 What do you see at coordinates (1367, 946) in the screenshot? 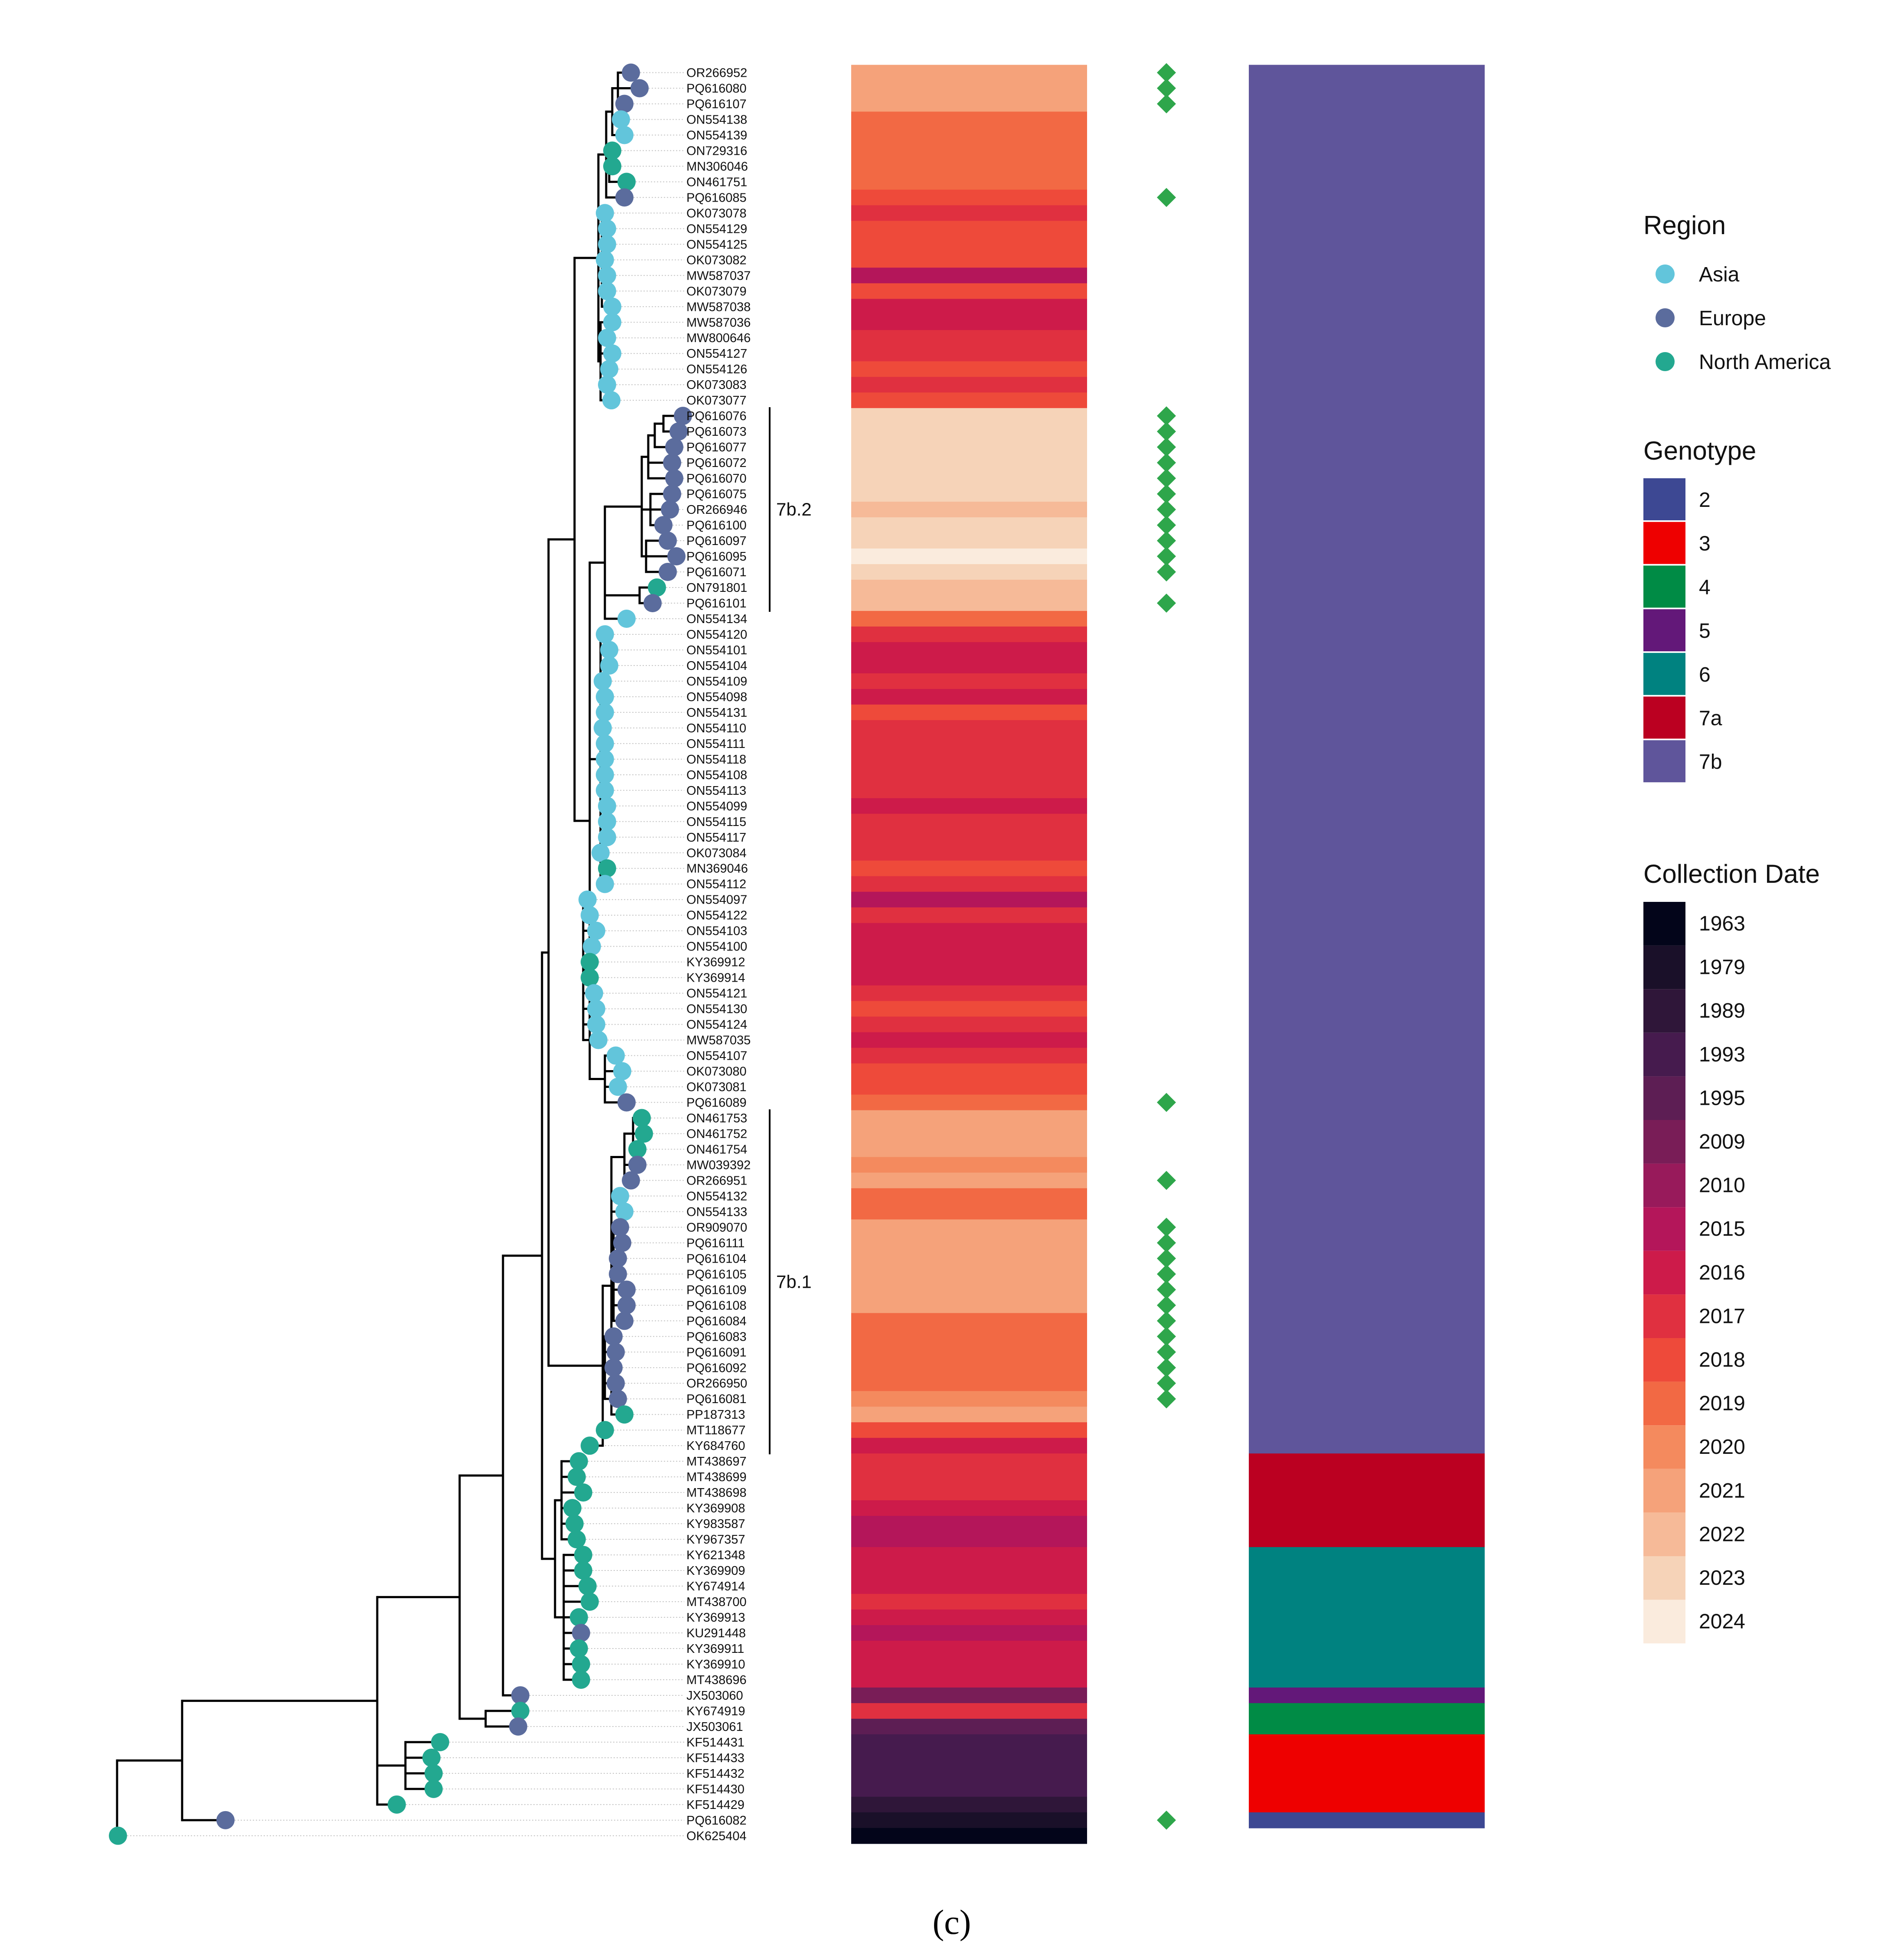
I see `genotype-heatmap` at bounding box center [1367, 946].